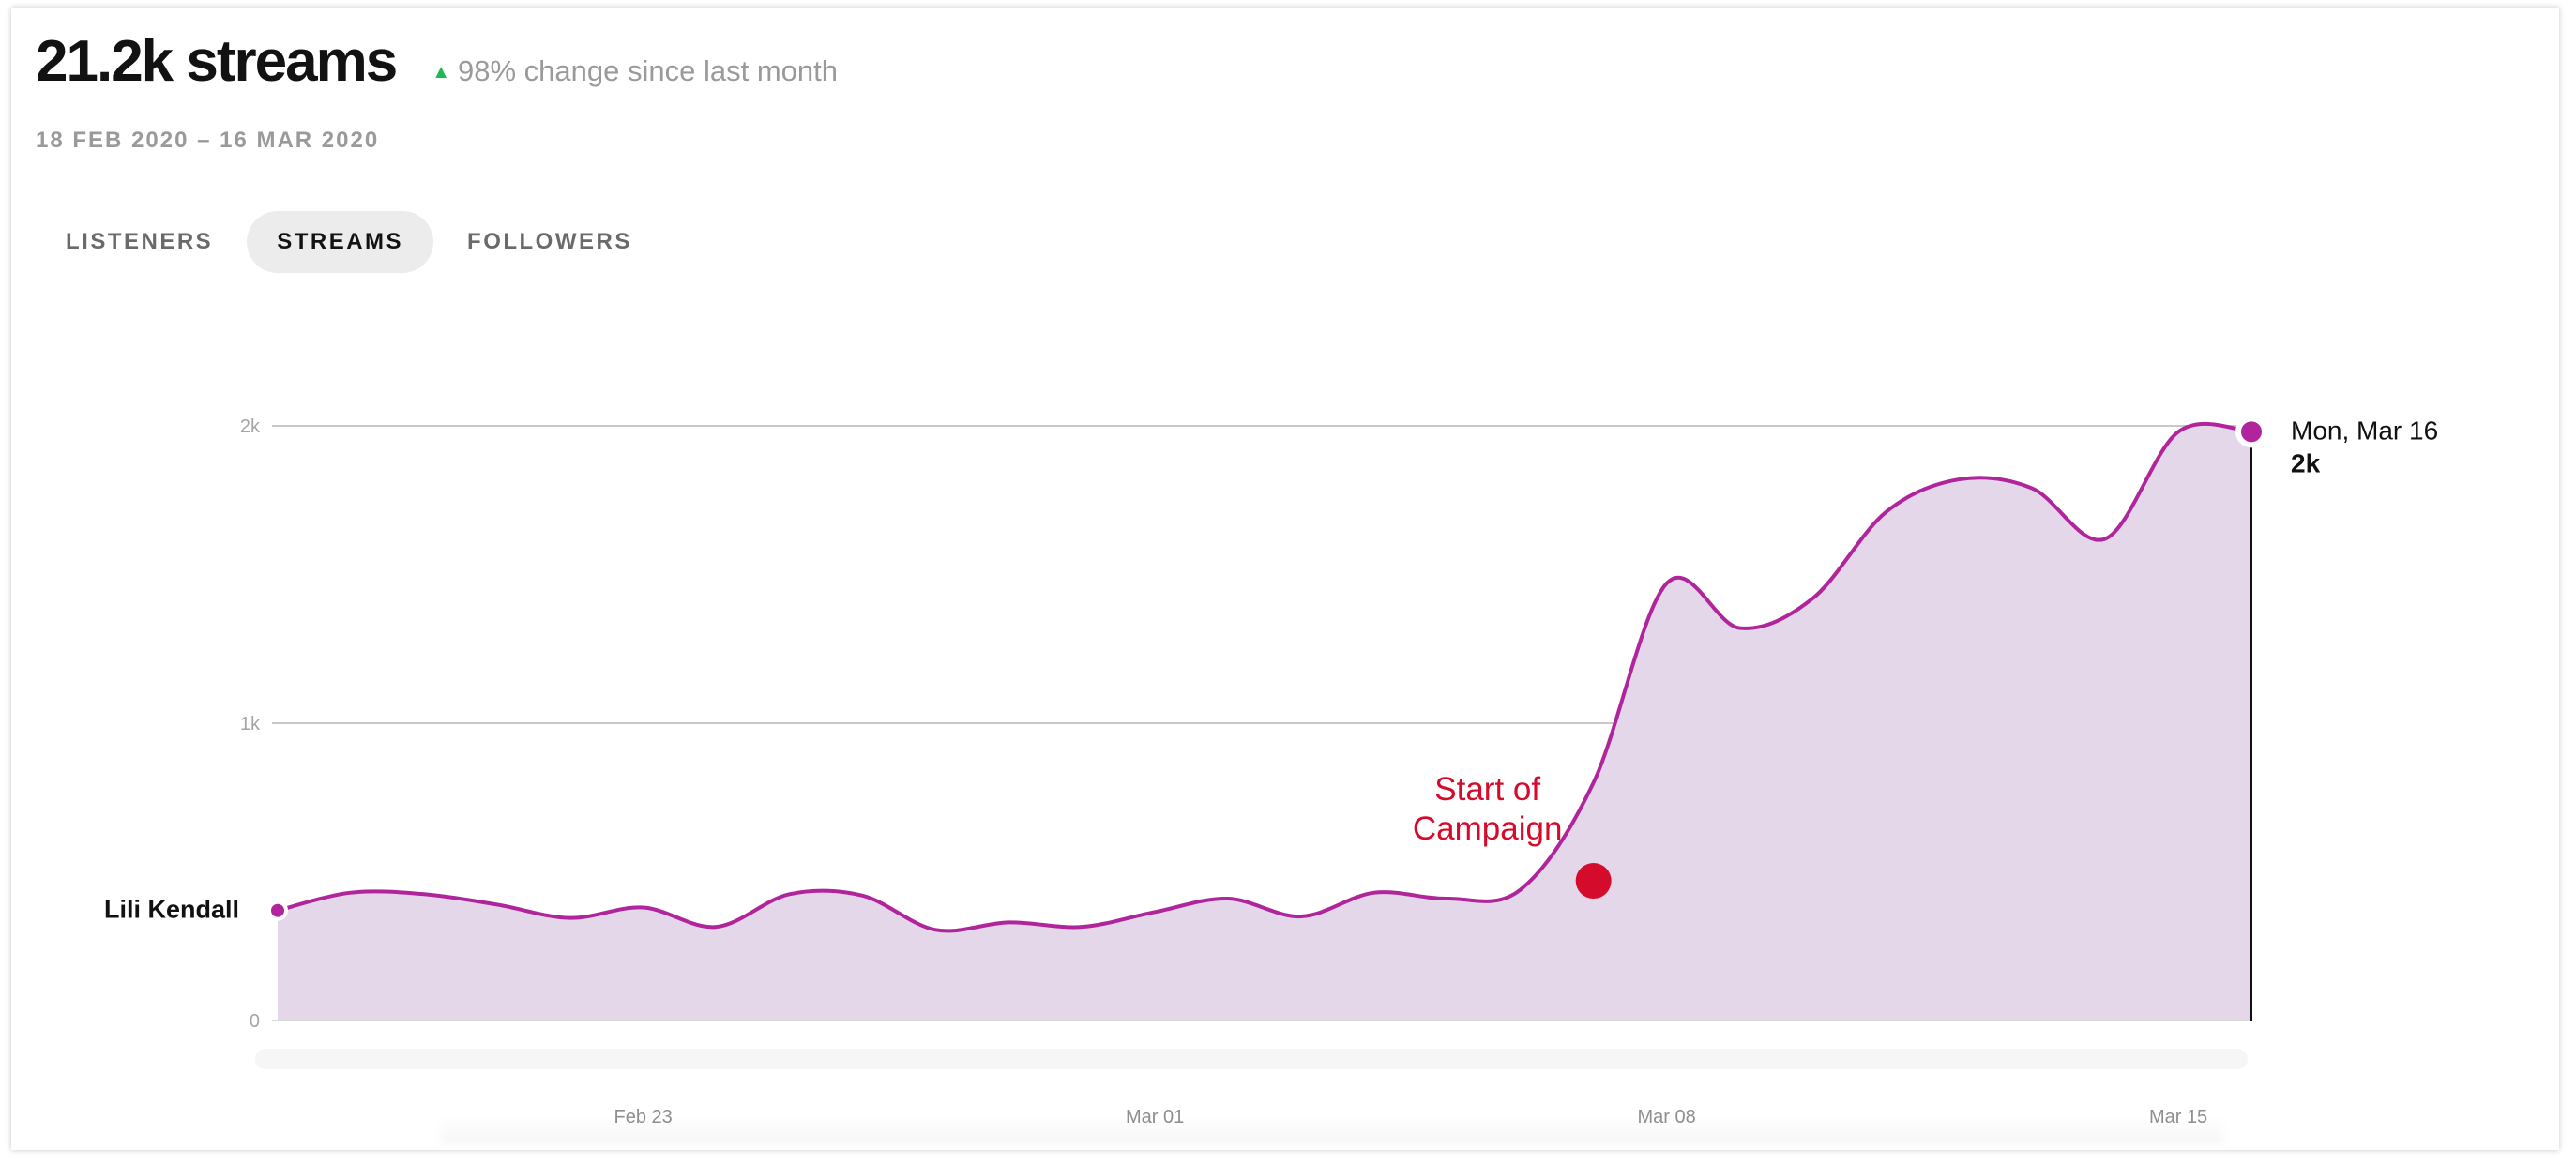 Image resolution: width=2576 pixels, height=1165 pixels. What do you see at coordinates (340, 242) in the screenshot?
I see `tab-streams: STREAMS` at bounding box center [340, 242].